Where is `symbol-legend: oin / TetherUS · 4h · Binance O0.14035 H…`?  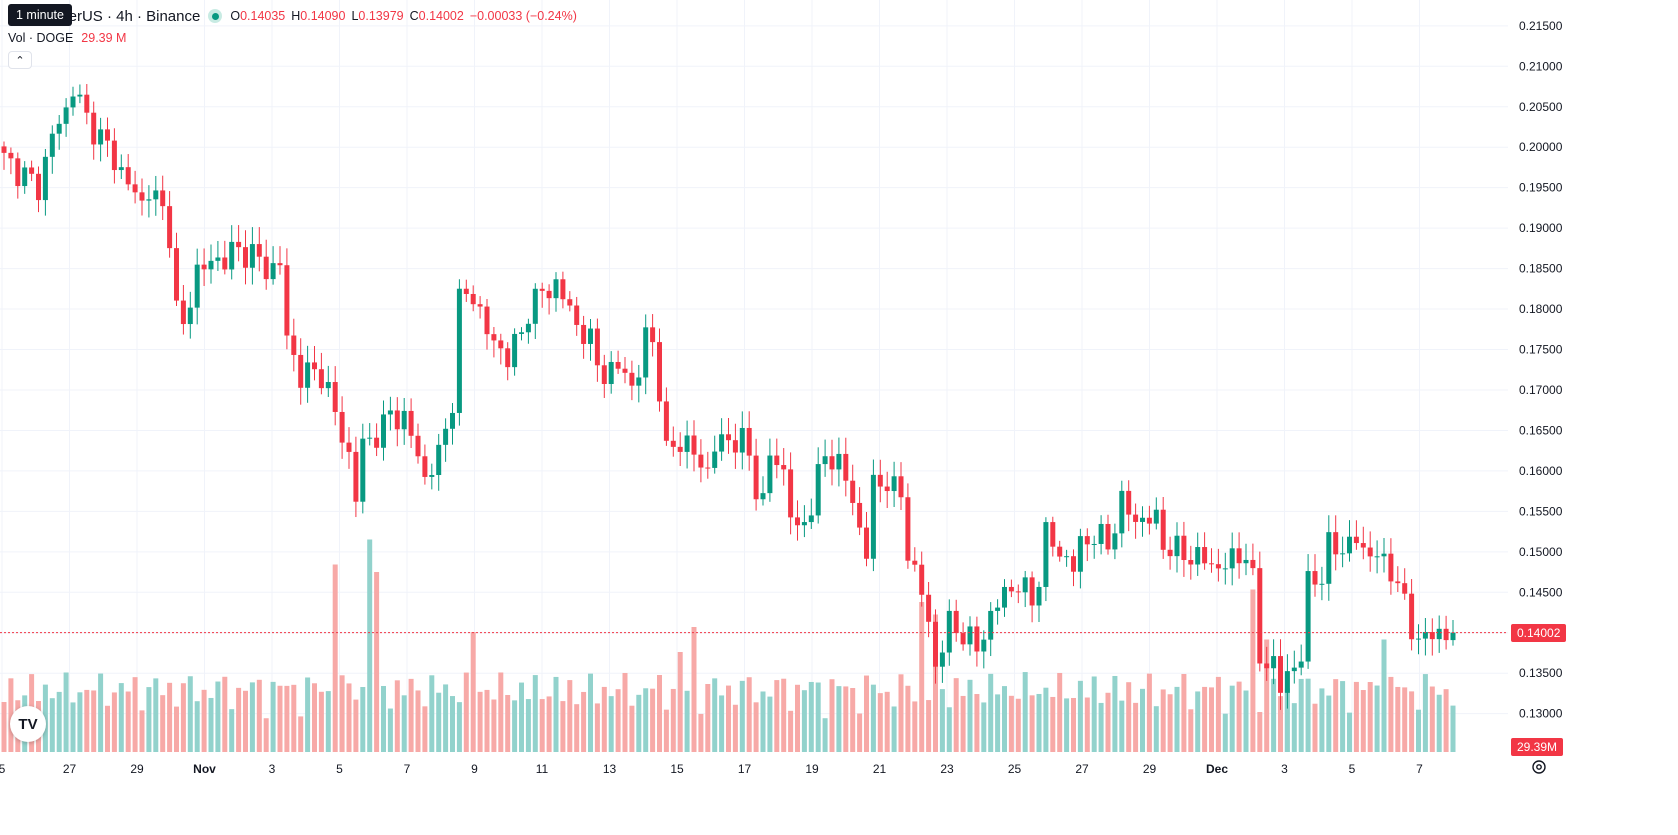
symbol-legend: oin / TetherUS · 4h · Binance O0.14035 H… is located at coordinates (295, 16).